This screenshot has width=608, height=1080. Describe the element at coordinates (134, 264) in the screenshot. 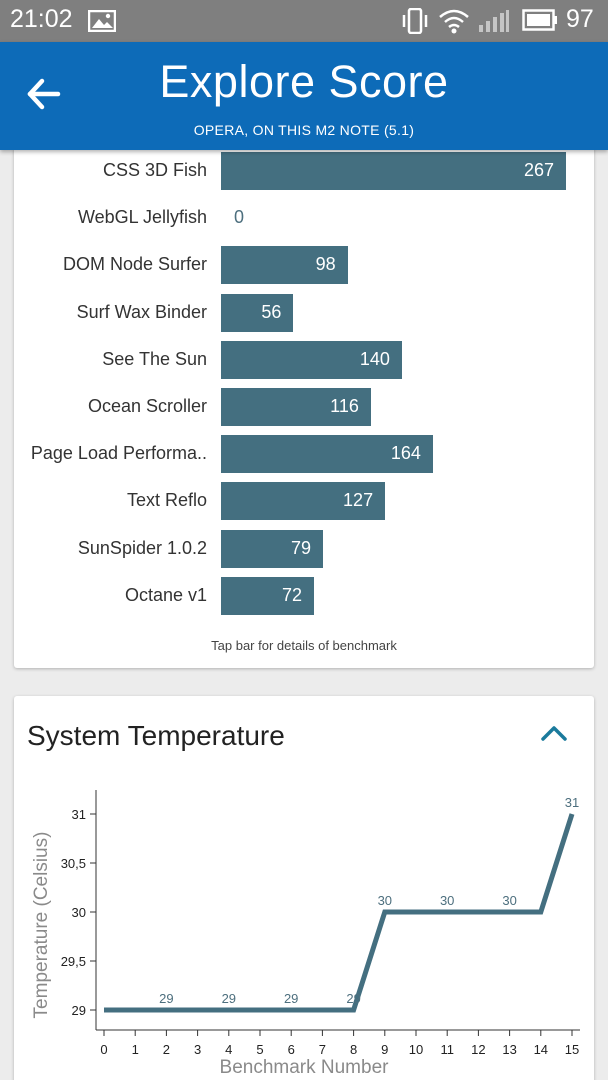

I see `score-bar-label: DOM Node Surfer` at that location.